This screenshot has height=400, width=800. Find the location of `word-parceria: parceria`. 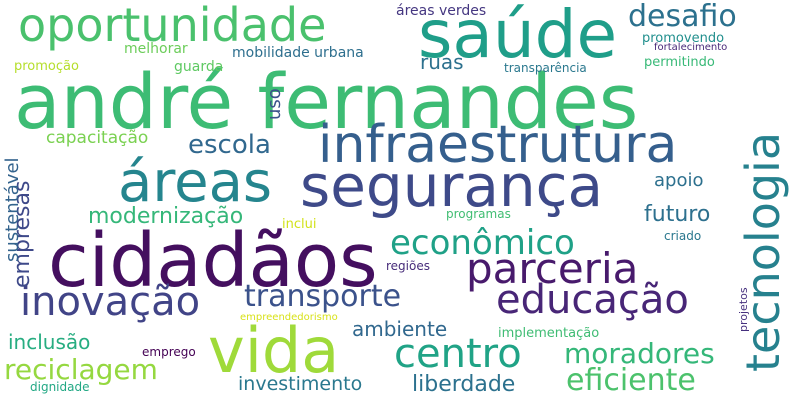

word-parceria: parceria is located at coordinates (552, 268).